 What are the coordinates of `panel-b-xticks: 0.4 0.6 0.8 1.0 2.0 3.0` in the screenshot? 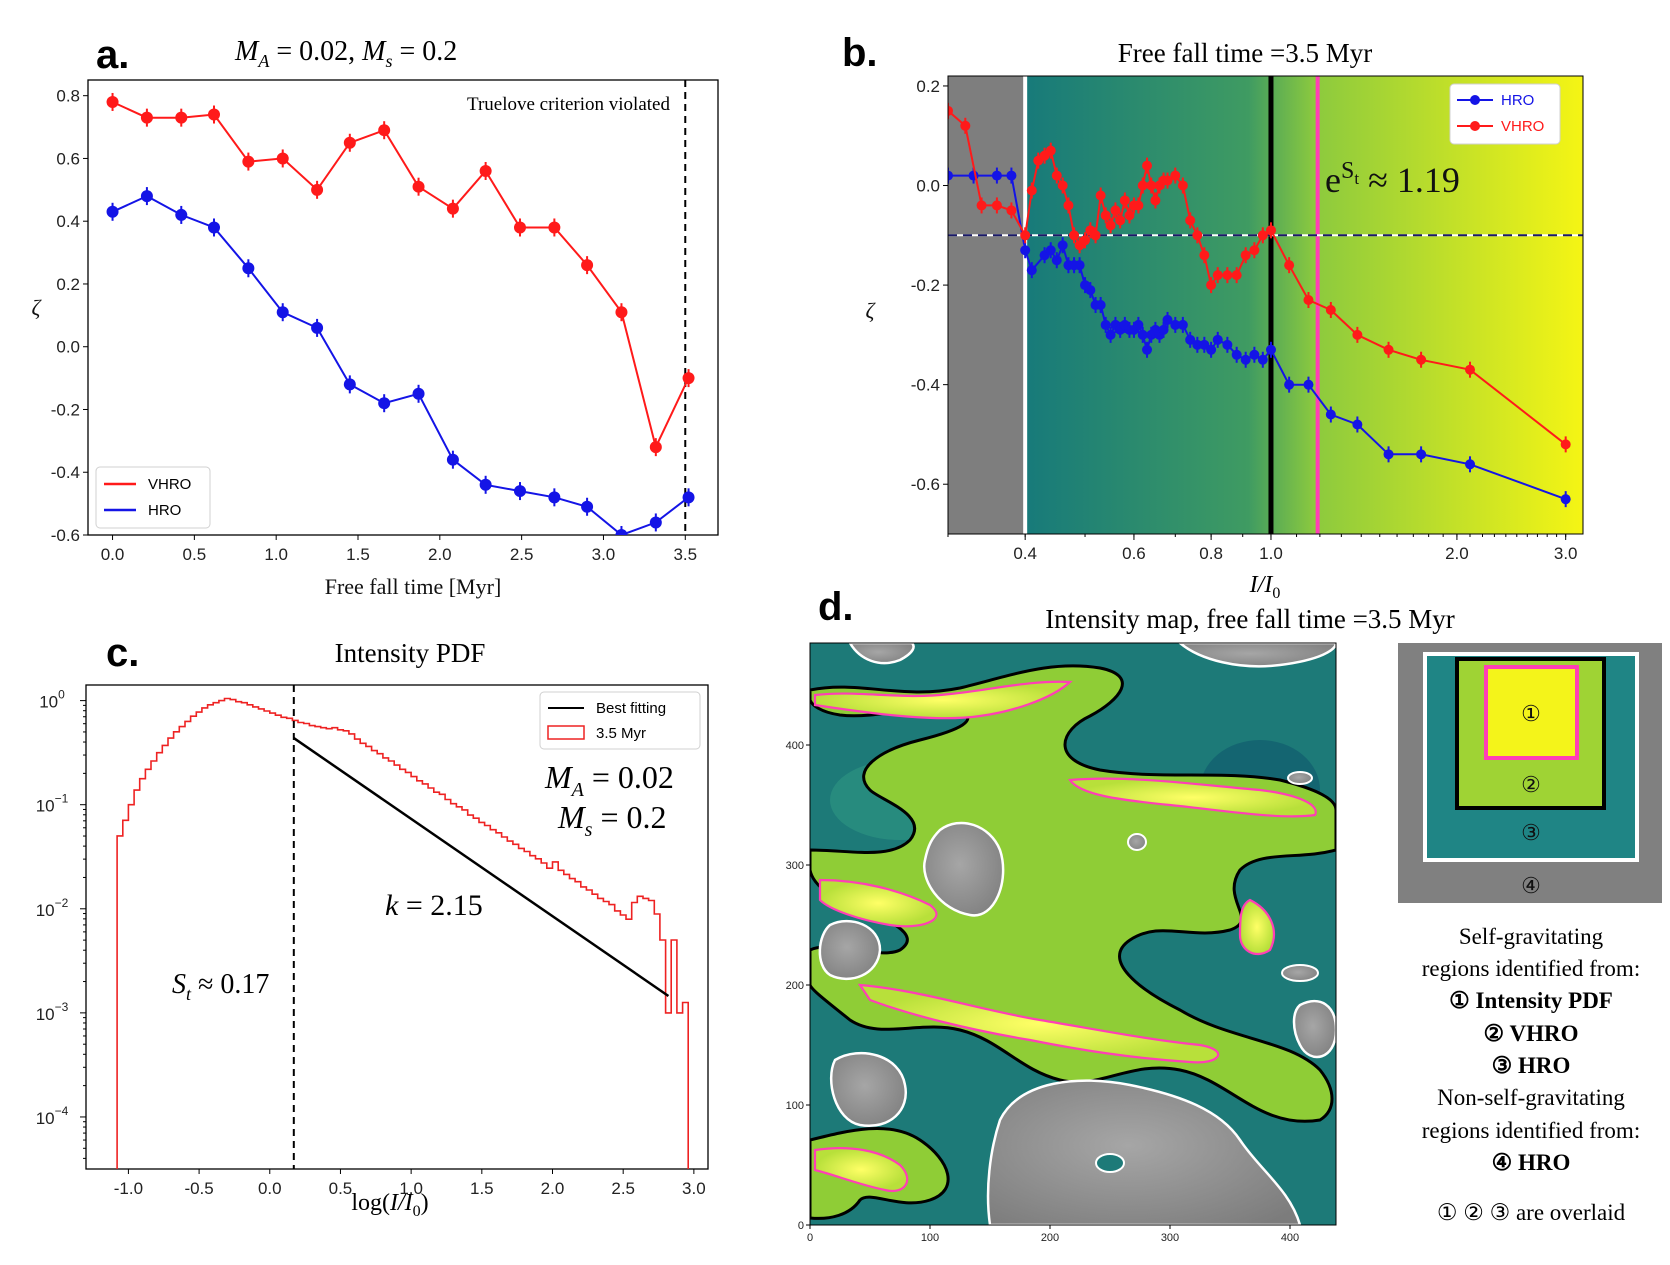 It's located at (1262, 548).